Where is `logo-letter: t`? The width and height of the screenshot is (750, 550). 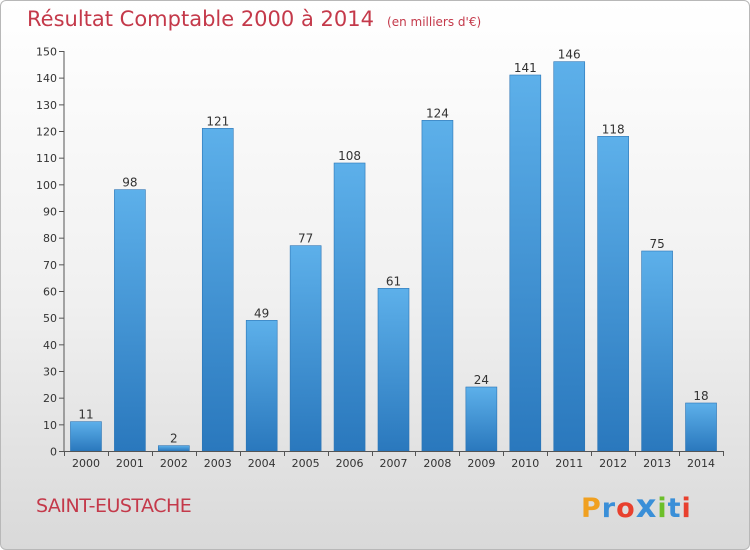 logo-letter: t is located at coordinates (674, 508).